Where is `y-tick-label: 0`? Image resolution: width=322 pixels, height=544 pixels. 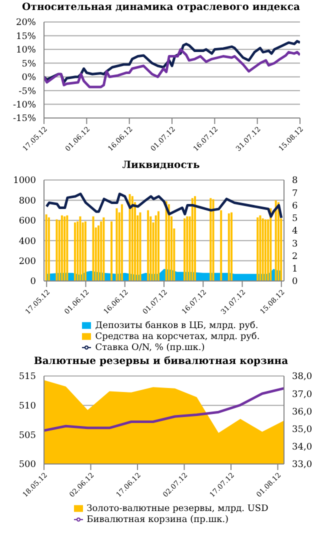 y-tick-label: 0 is located at coordinates (33, 282).